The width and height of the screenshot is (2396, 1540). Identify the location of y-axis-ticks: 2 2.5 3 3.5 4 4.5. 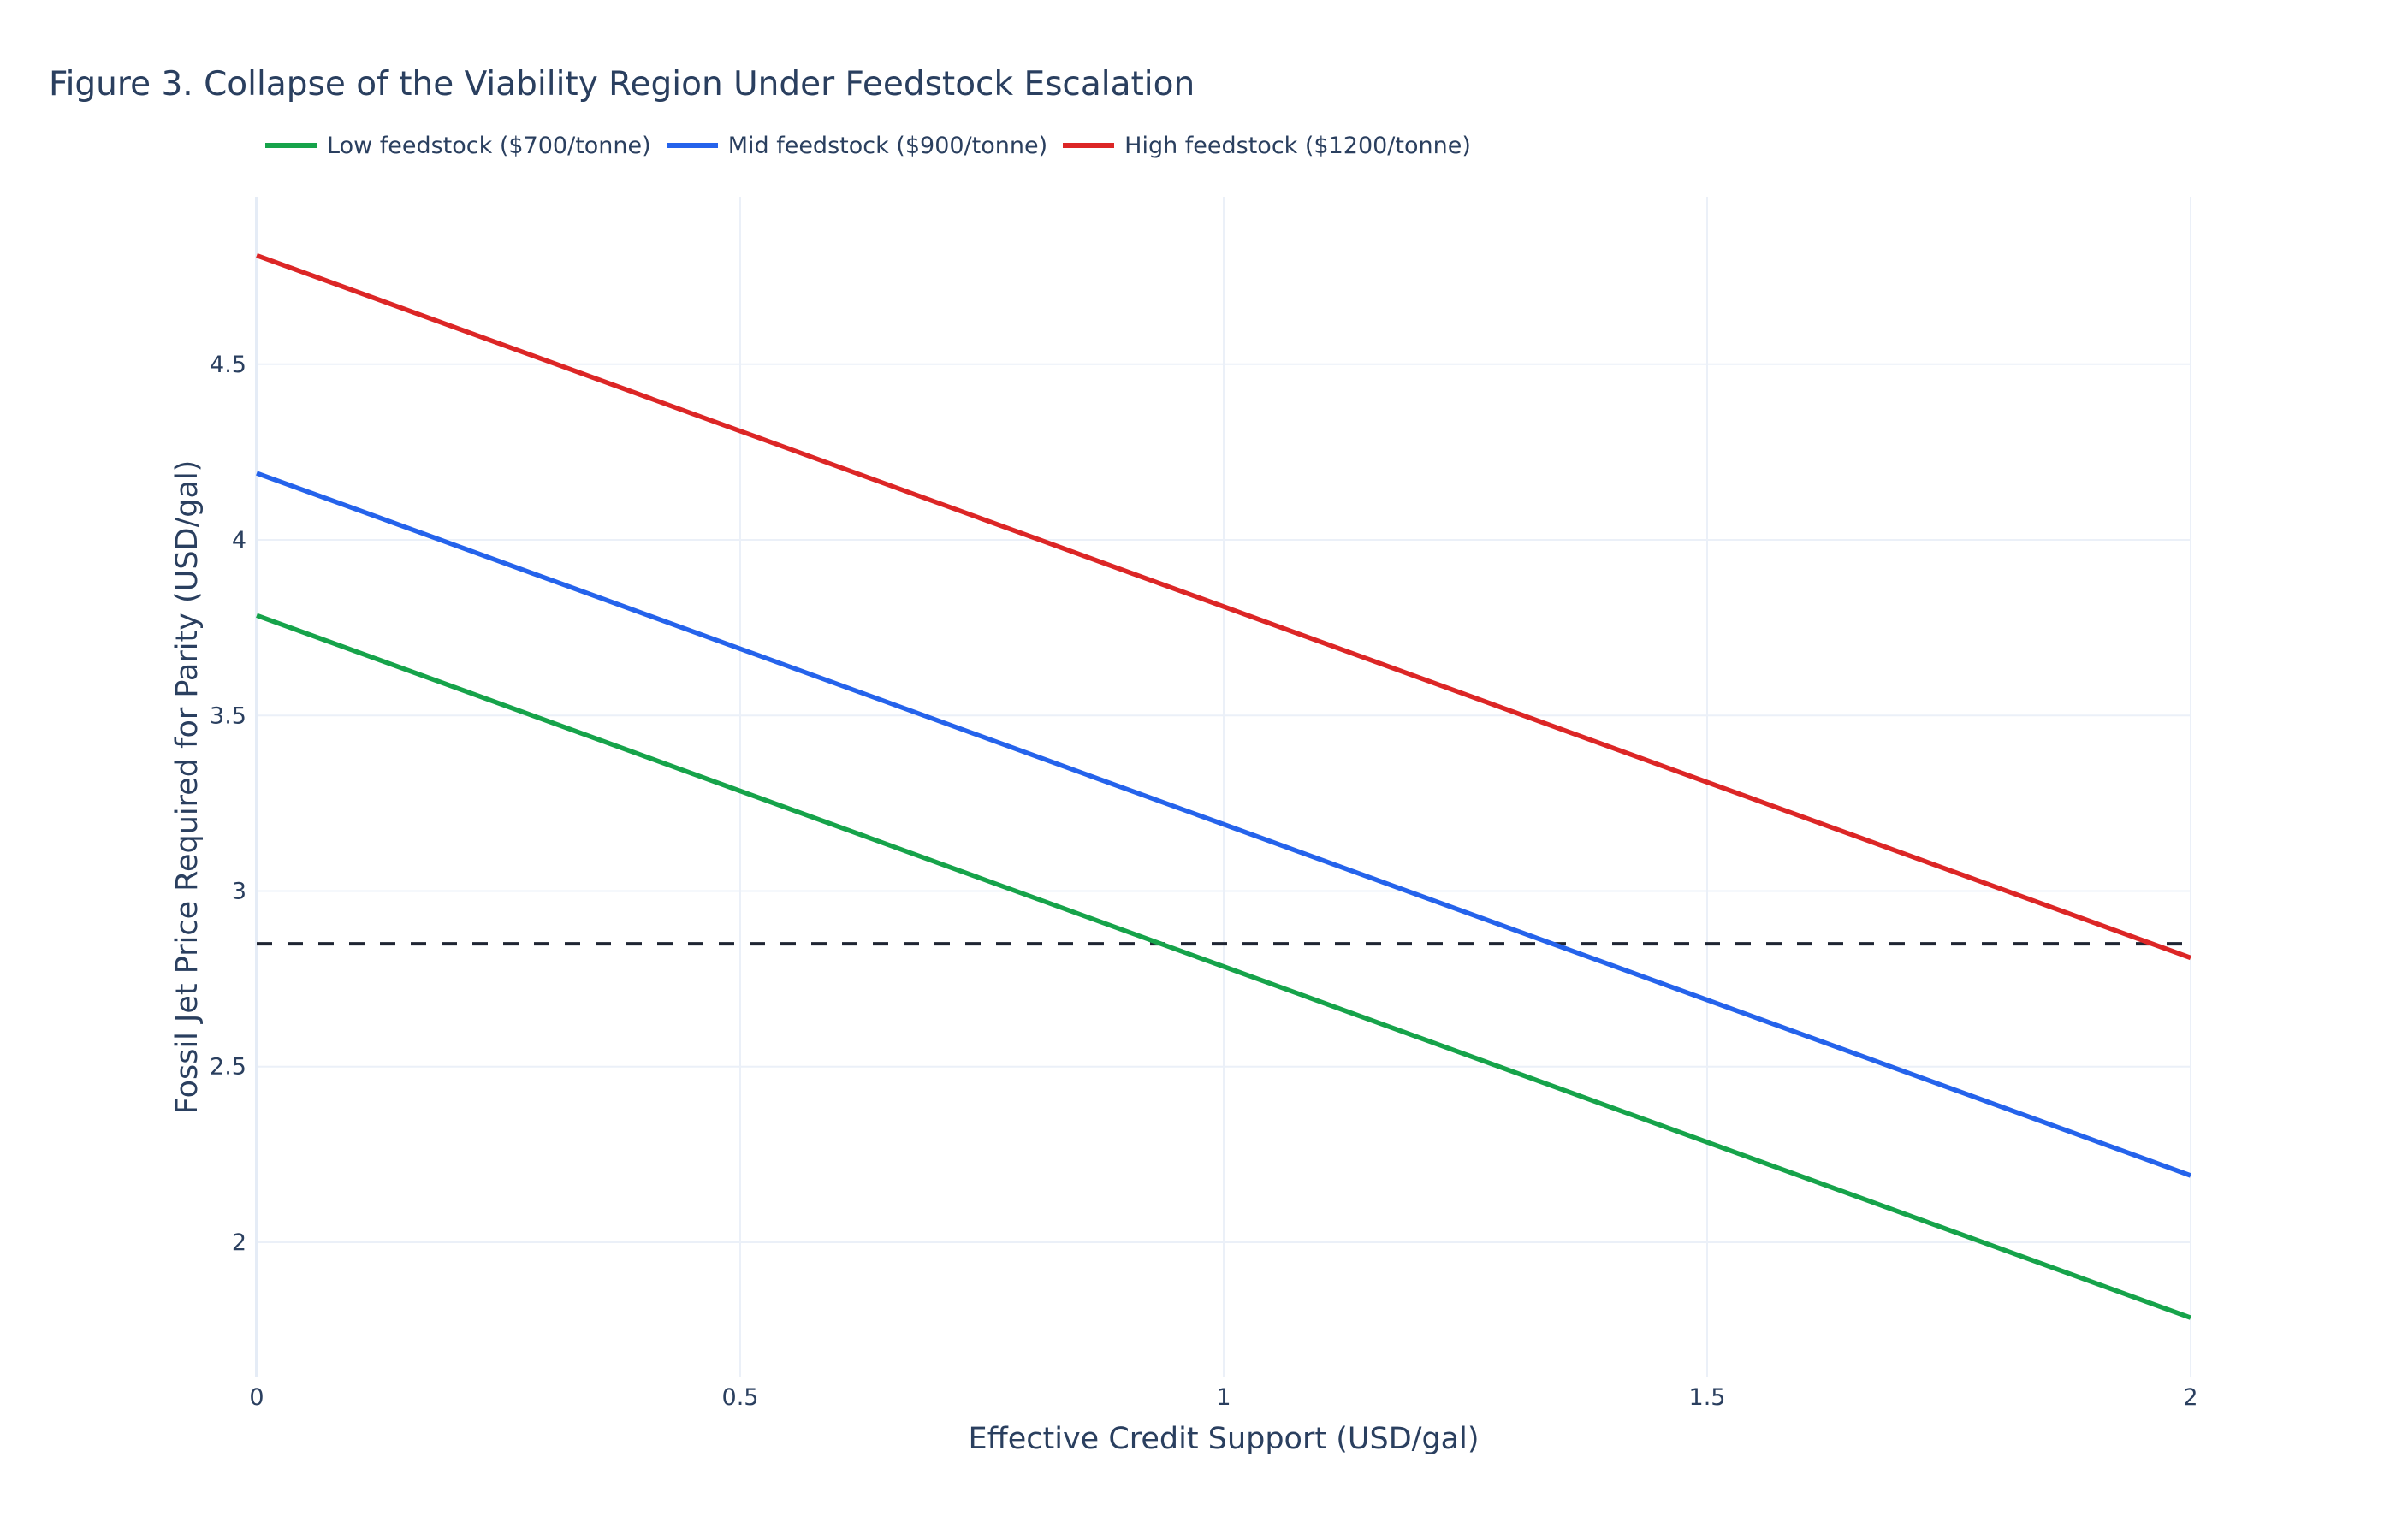
(228, 804).